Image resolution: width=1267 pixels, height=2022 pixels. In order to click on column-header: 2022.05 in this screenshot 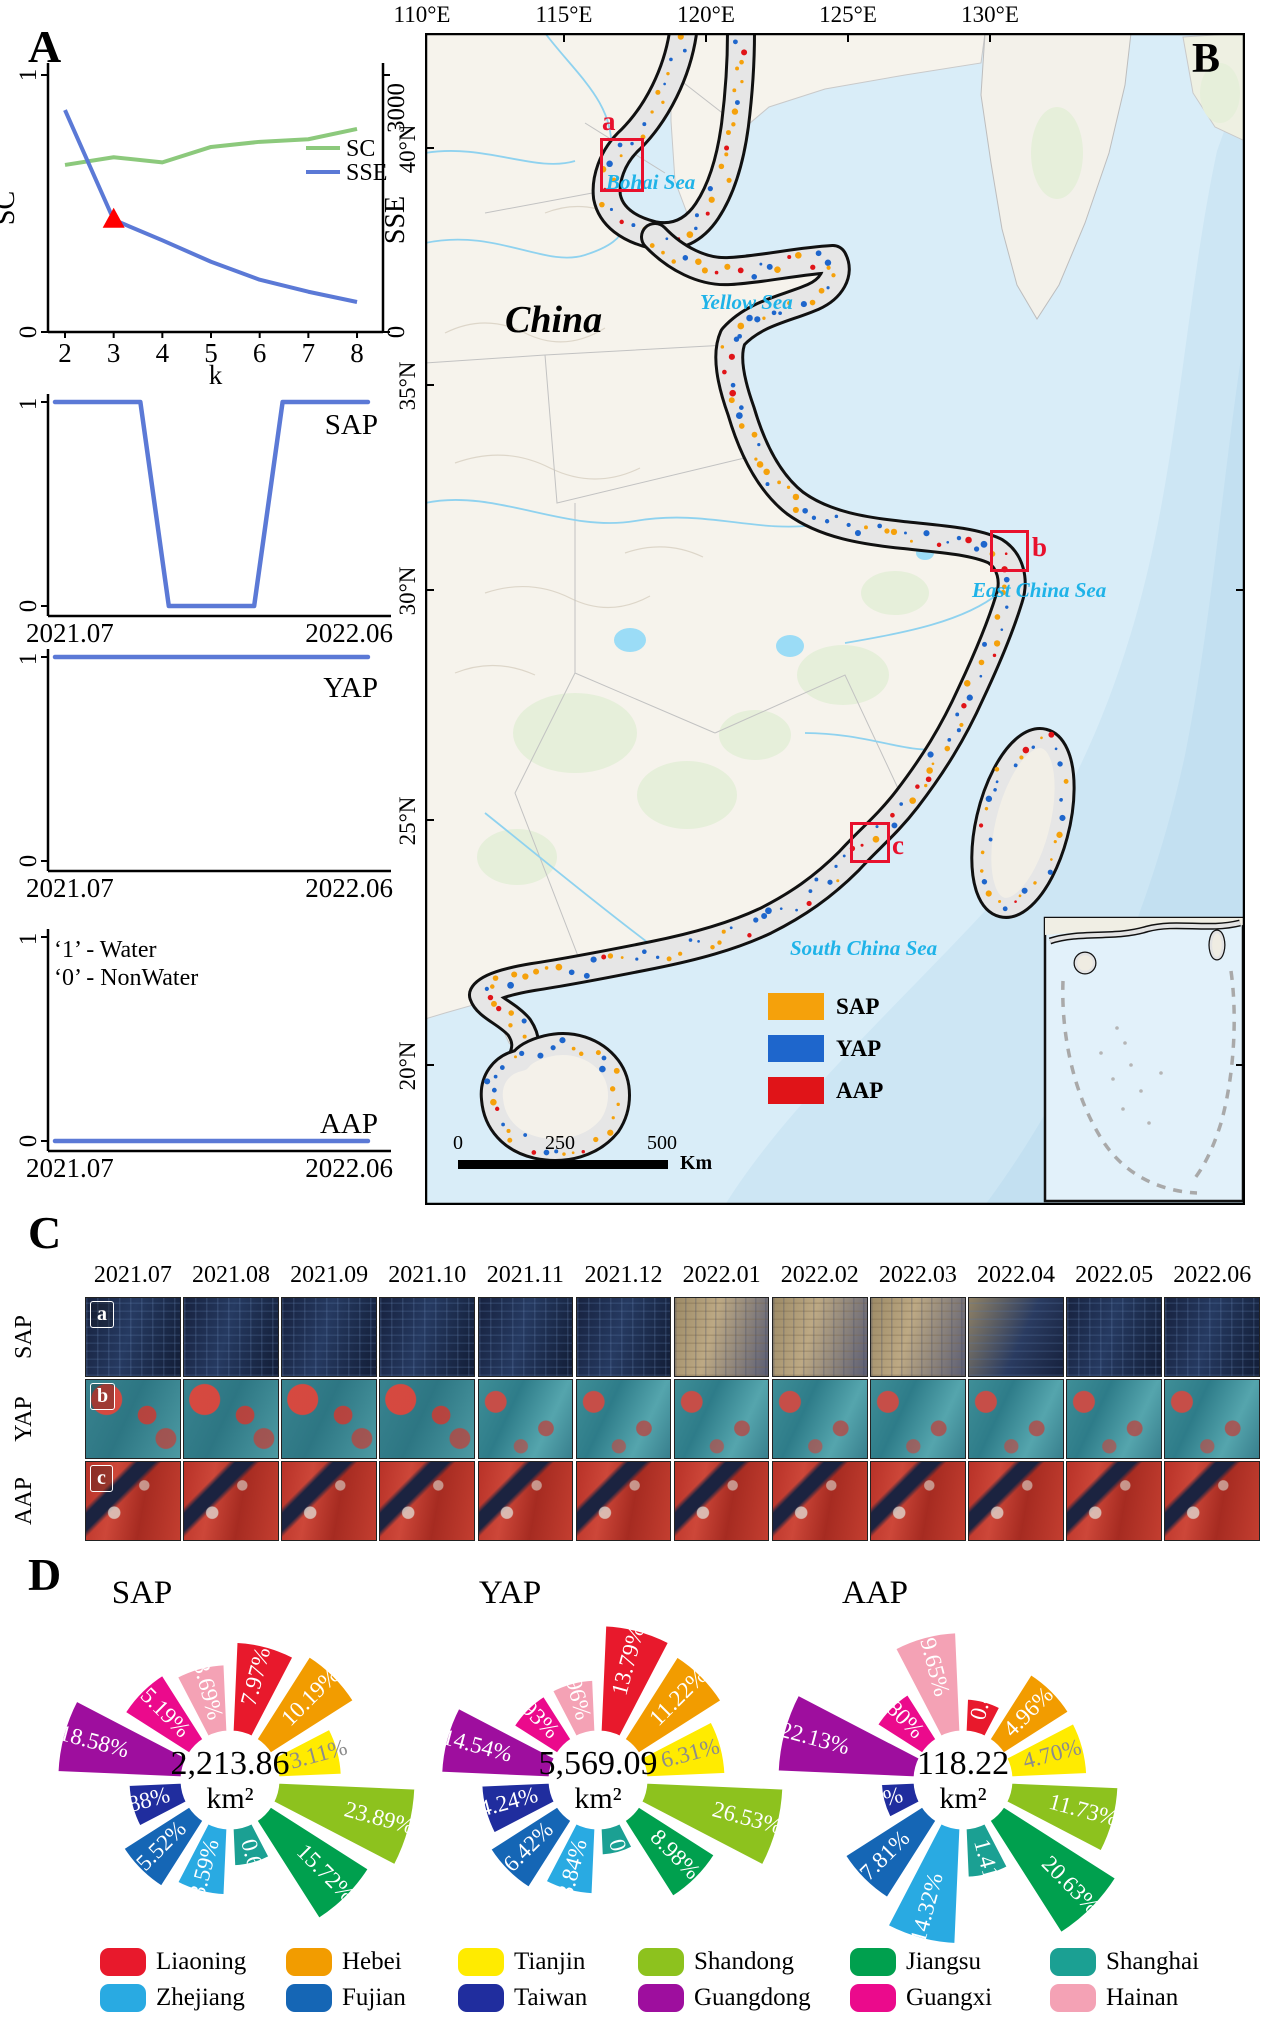, I will do `click(1114, 1275)`.